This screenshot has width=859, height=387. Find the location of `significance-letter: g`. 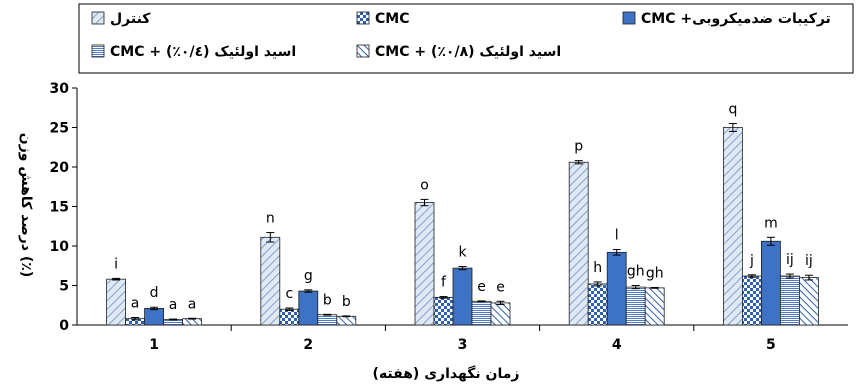

significance-letter: g is located at coordinates (308, 276).